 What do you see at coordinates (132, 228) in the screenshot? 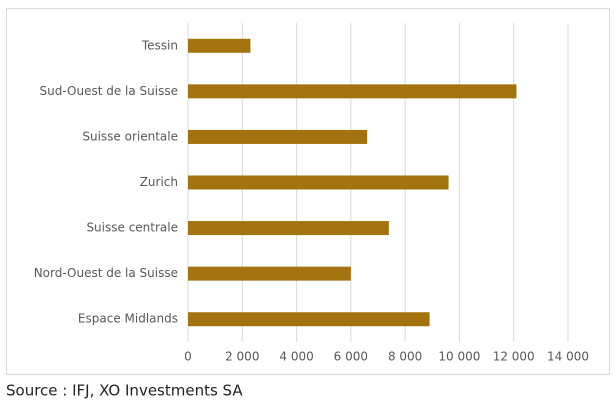
I see `y-tick-label: Suisse centrale` at bounding box center [132, 228].